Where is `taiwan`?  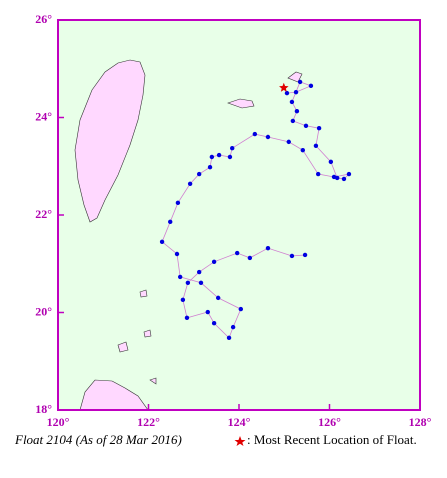
taiwan is located at coordinates (110, 141).